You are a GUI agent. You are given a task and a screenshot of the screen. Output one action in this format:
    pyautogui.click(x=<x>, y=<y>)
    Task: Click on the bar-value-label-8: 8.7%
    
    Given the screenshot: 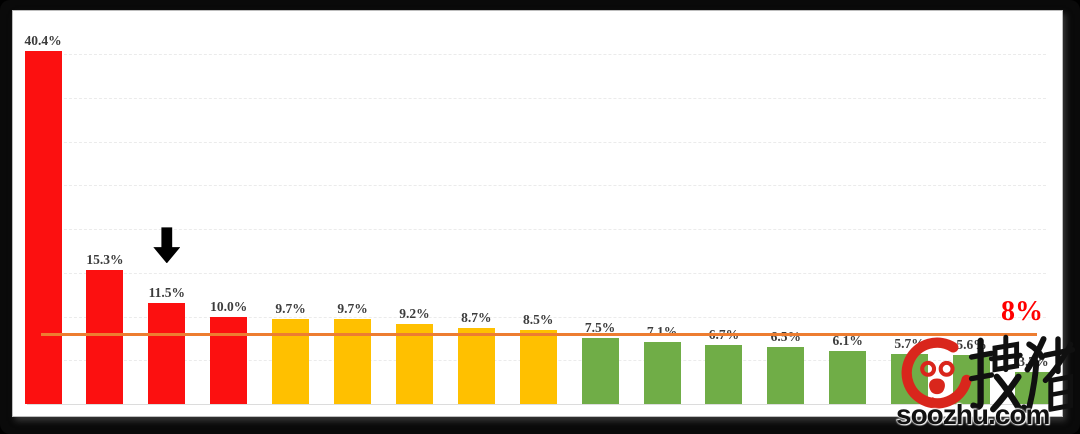 What is the action you would take?
    pyautogui.click(x=476, y=317)
    